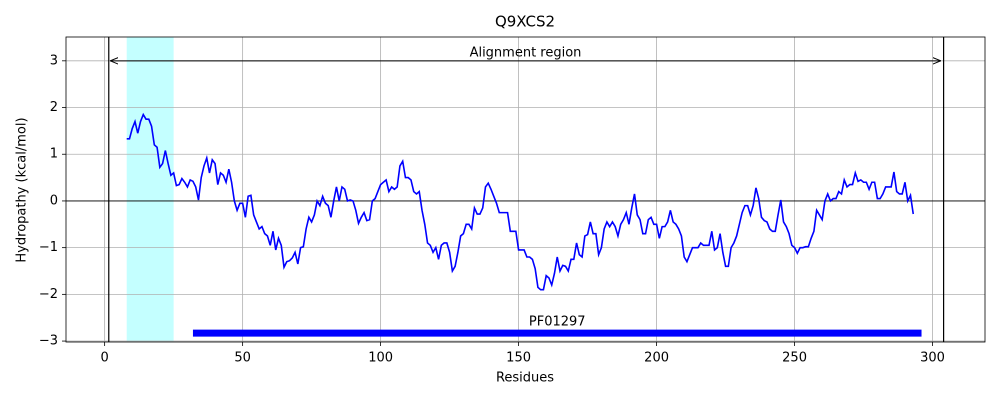  Describe the element at coordinates (54, 107) in the screenshot. I see `y-tick-label: 2` at that location.